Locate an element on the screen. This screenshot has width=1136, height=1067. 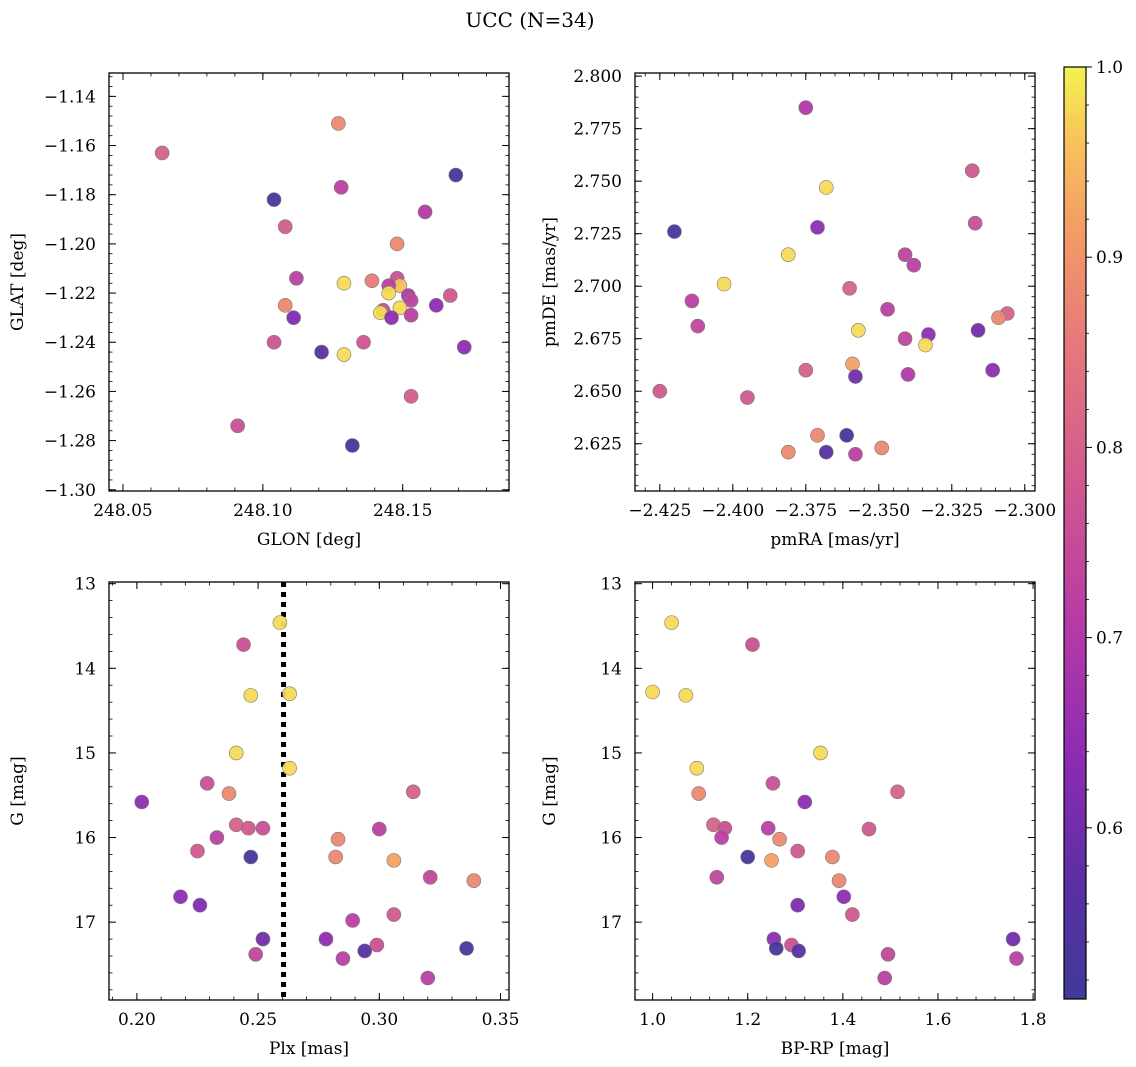
x-tick-label: 1.8 is located at coordinates (1033, 1020).